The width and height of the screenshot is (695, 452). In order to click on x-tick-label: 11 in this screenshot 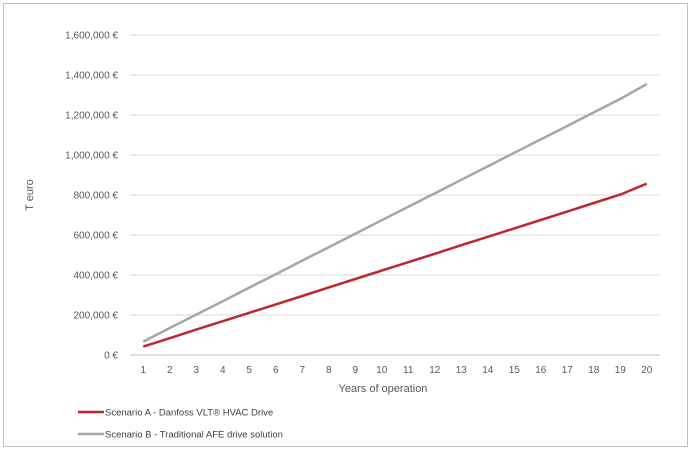, I will do `click(408, 370)`.